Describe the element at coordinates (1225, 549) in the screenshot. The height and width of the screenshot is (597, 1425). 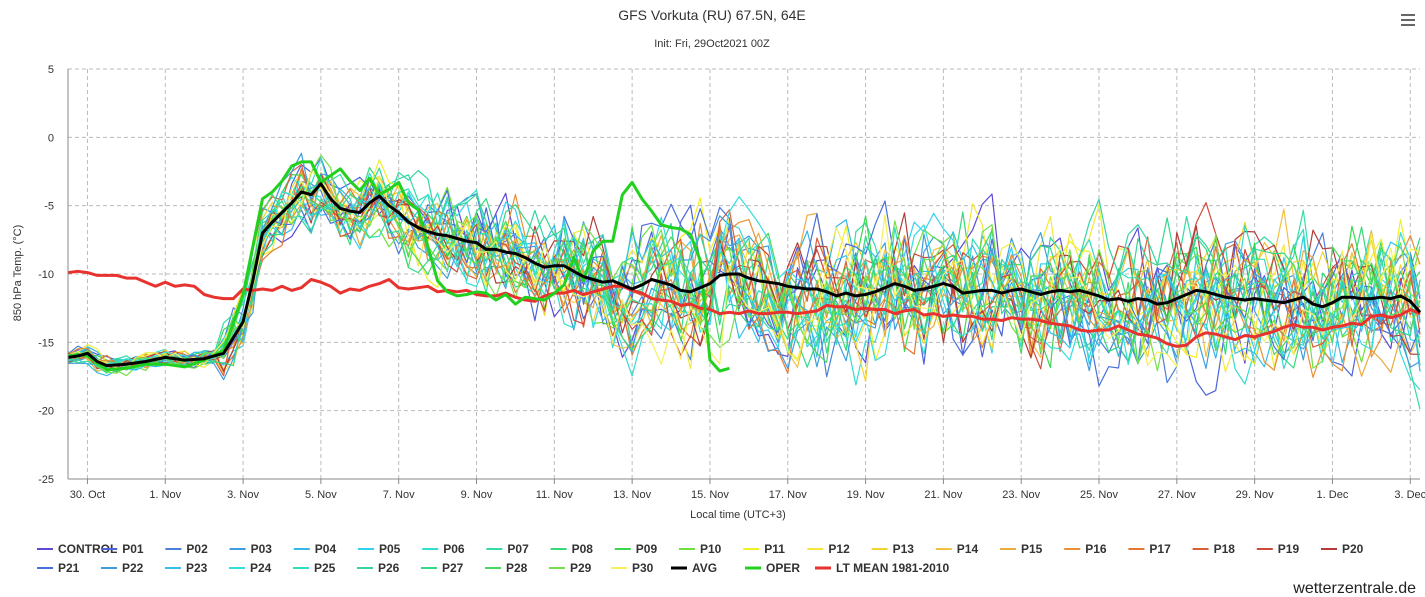
I see `legend-label: P18` at that location.